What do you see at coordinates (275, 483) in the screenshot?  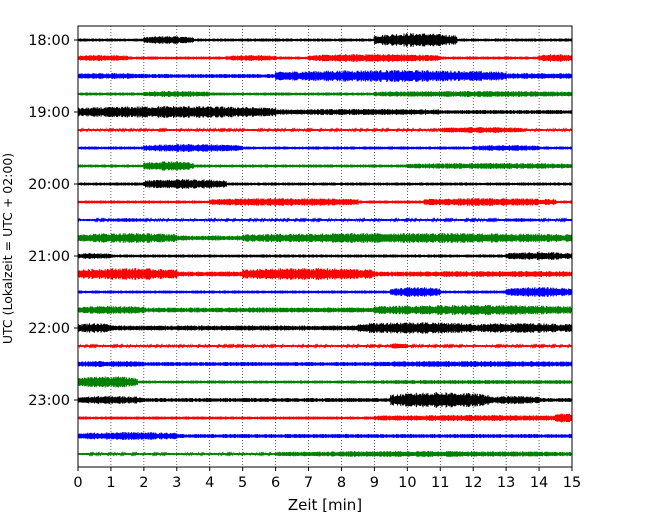 I see `x-tick-label: 6` at bounding box center [275, 483].